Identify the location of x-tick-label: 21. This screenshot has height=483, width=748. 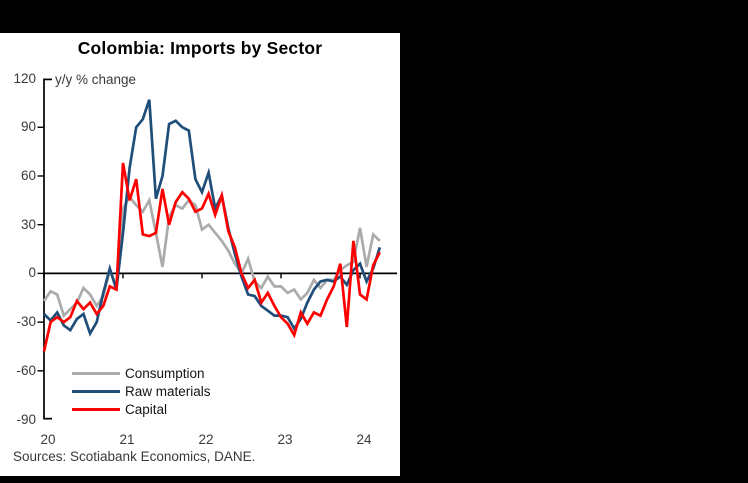
(127, 439).